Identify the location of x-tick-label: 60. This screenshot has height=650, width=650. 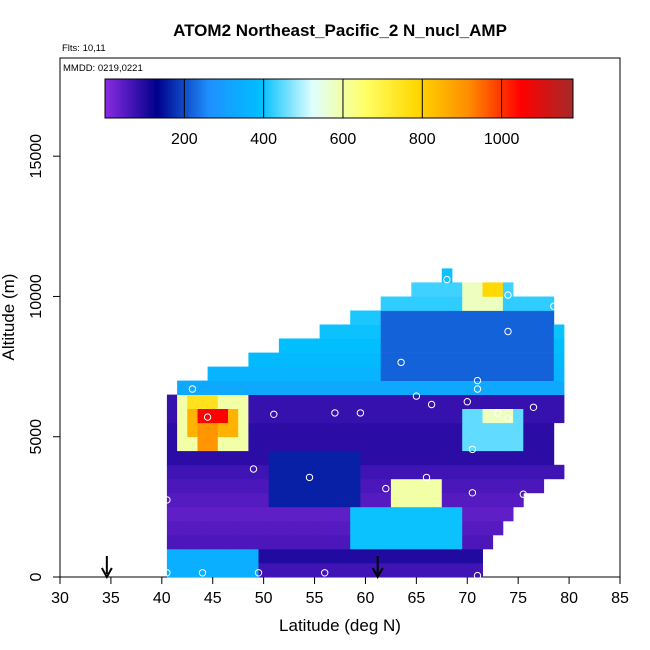
(366, 598).